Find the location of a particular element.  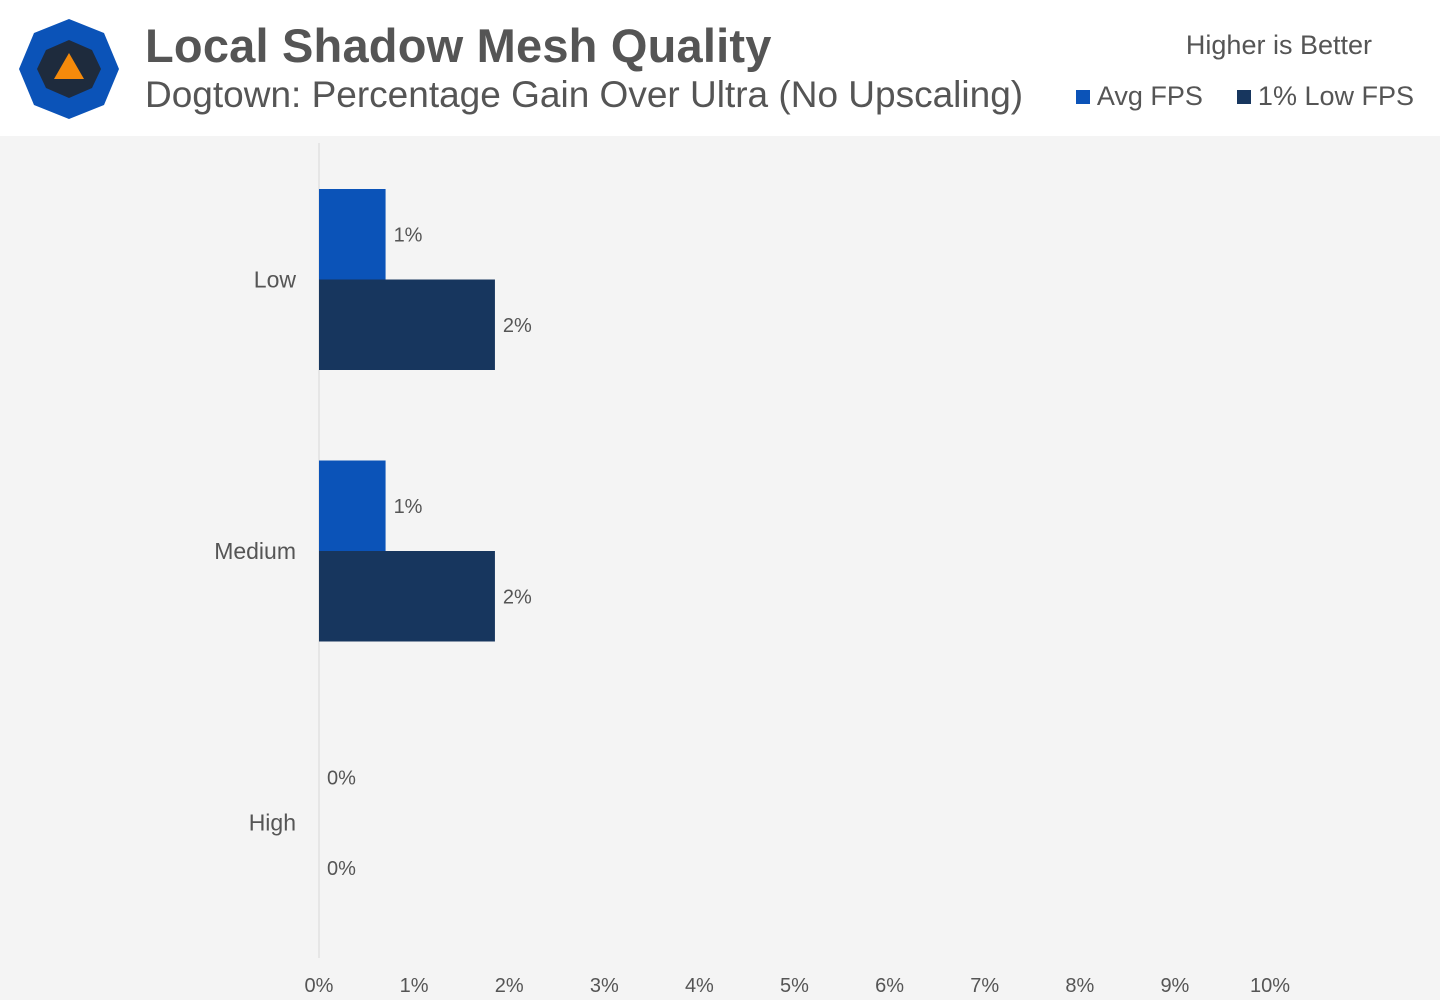

x-tick-label: 3% is located at coordinates (604, 986).